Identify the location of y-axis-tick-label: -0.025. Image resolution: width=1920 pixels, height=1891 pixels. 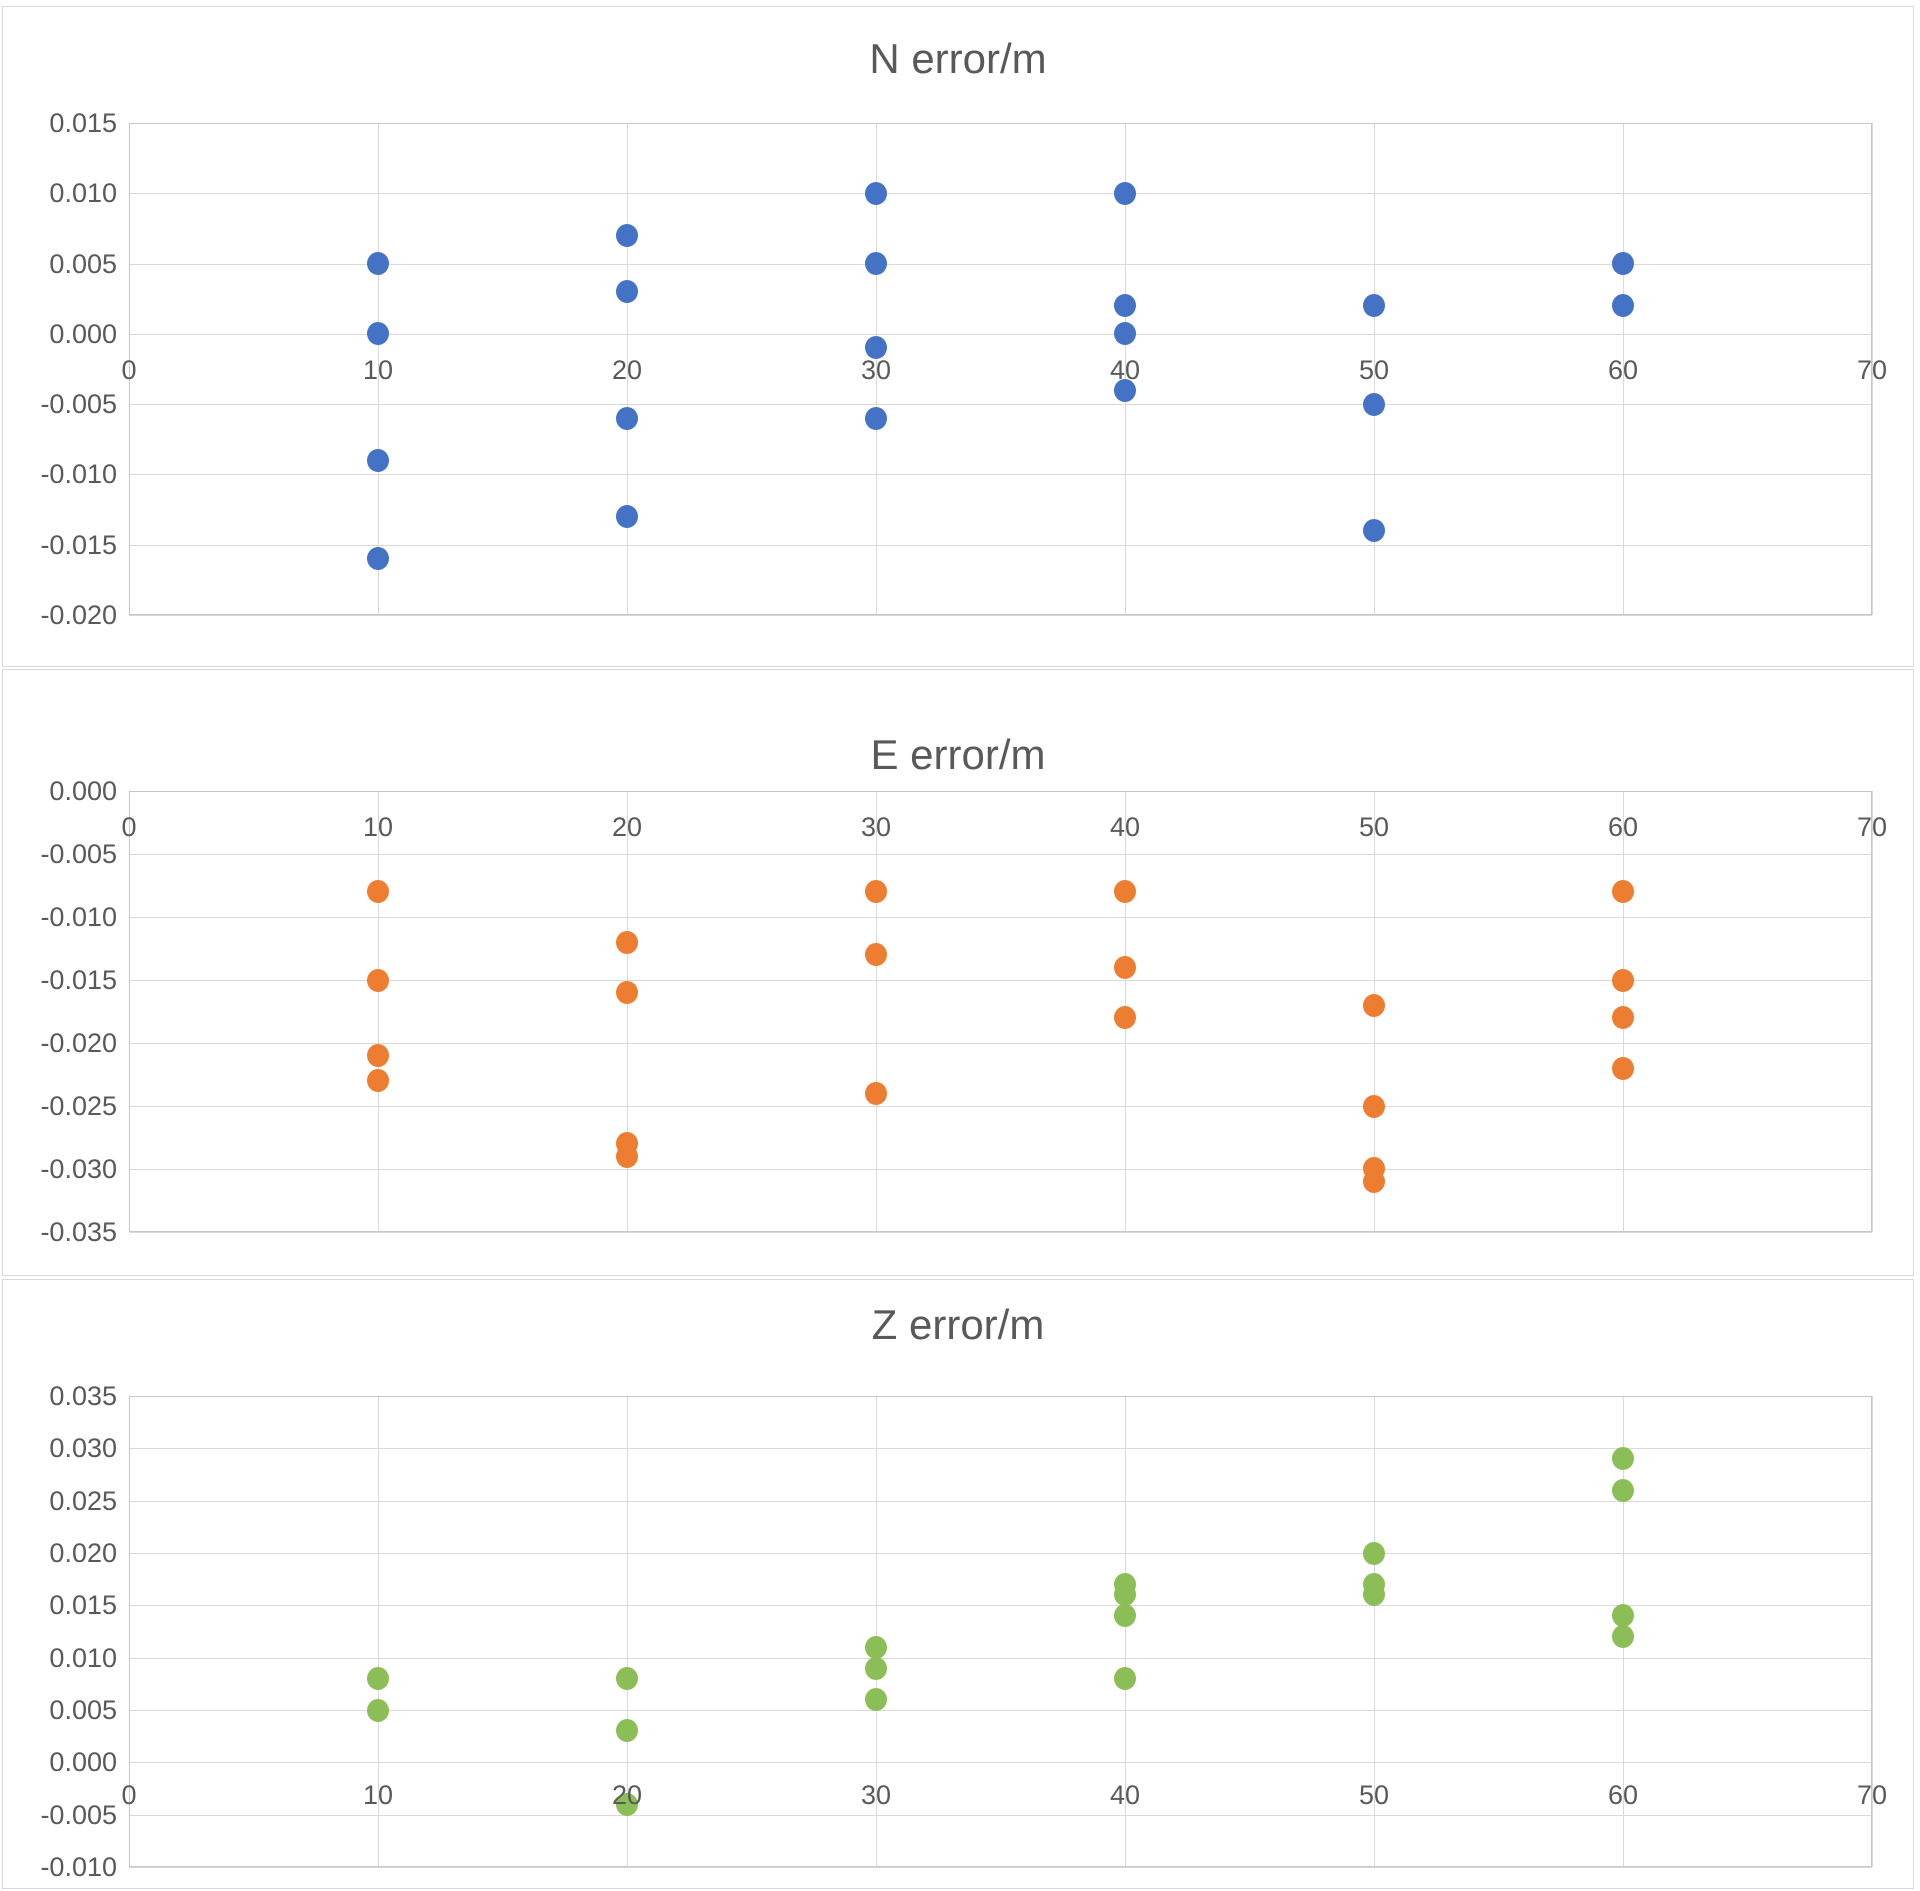
(78, 1106).